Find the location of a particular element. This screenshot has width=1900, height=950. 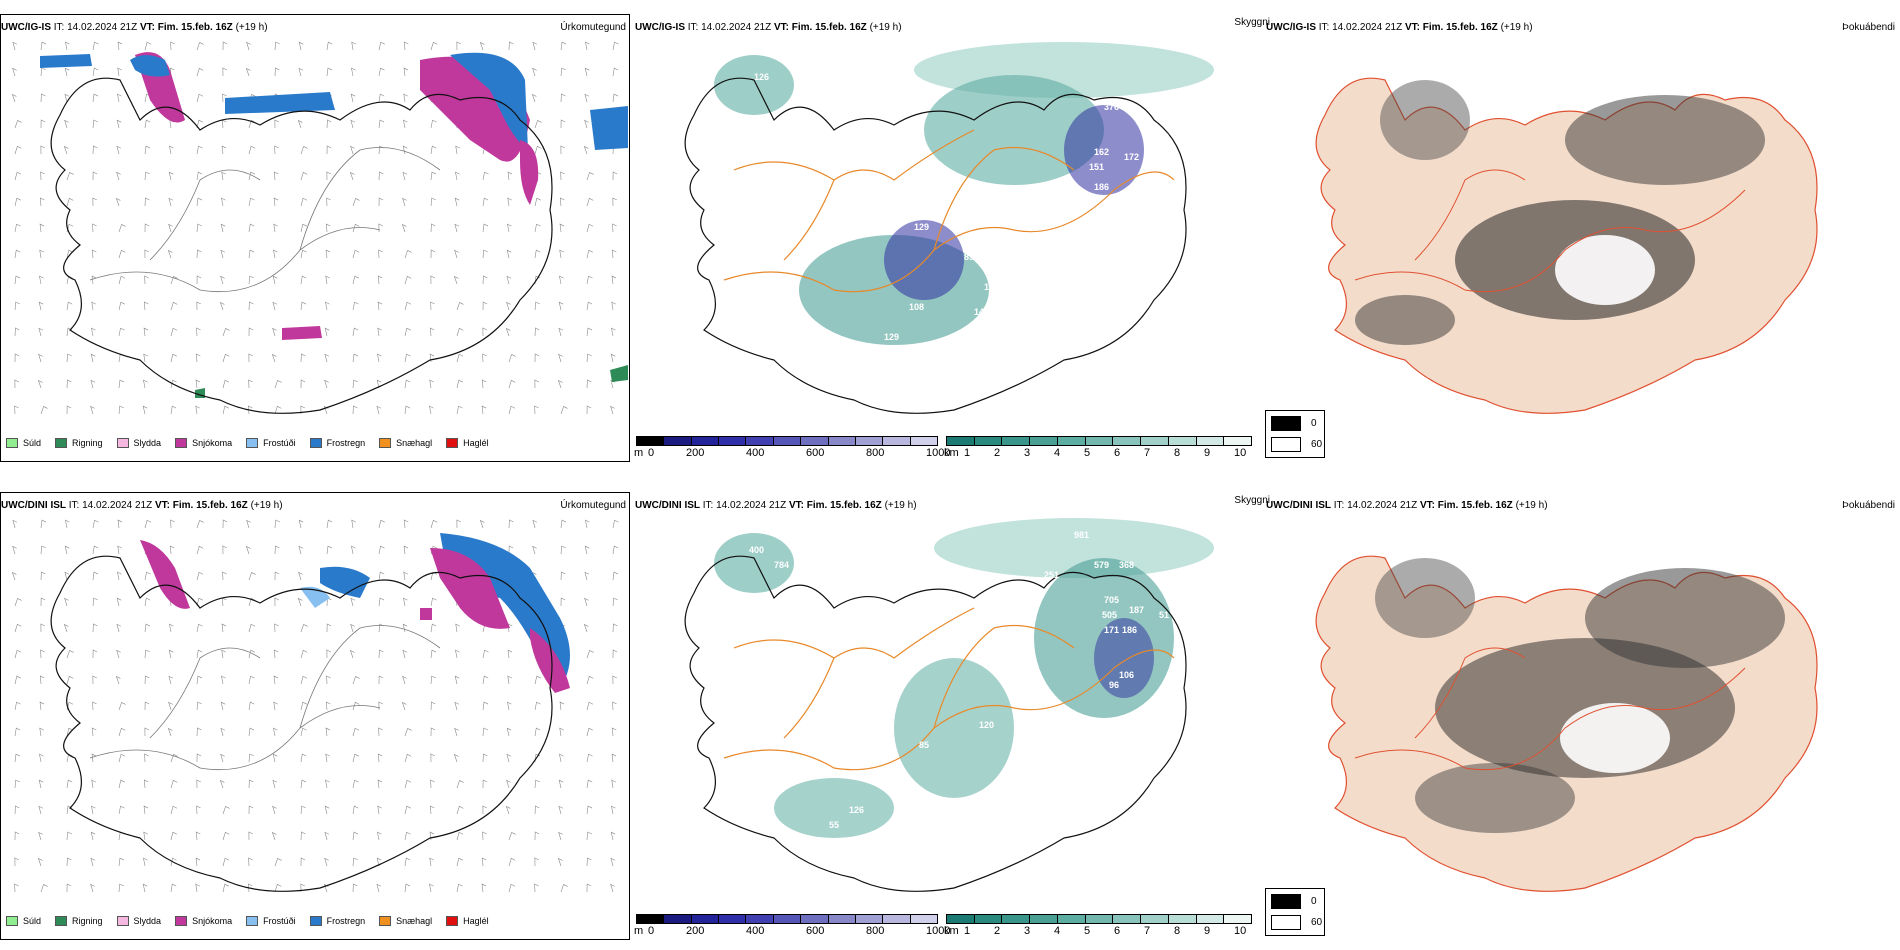

colorbar-tick: 800 is located at coordinates (875, 931).